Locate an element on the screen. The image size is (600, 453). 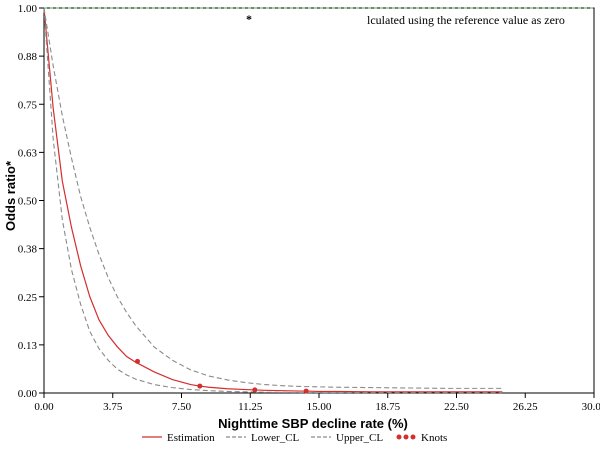
y-tick-label: 0.38 is located at coordinates (28, 250).